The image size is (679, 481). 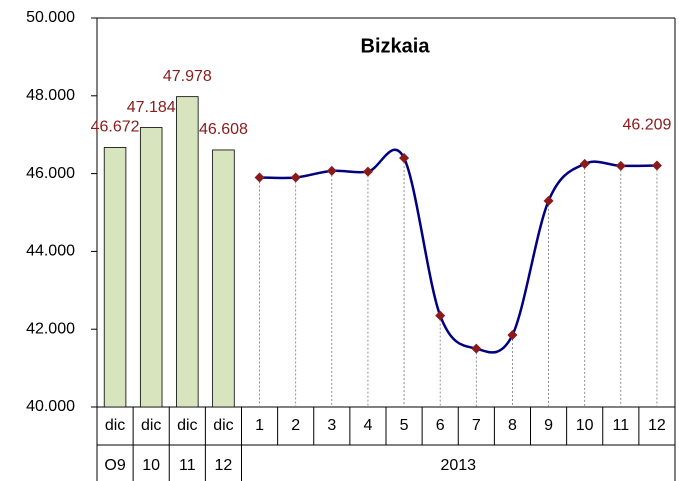 What do you see at coordinates (548, 425) in the screenshot?
I see `x-tick-label: 9` at bounding box center [548, 425].